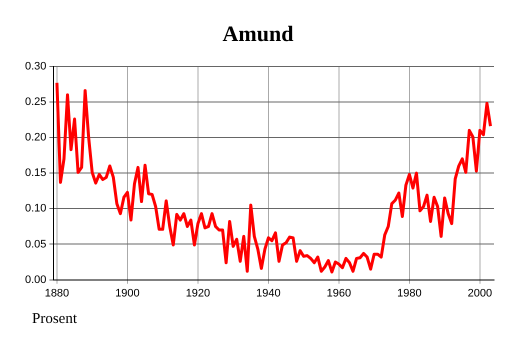  What do you see at coordinates (35, 102) in the screenshot?
I see `y-tick-label: 0.25` at bounding box center [35, 102].